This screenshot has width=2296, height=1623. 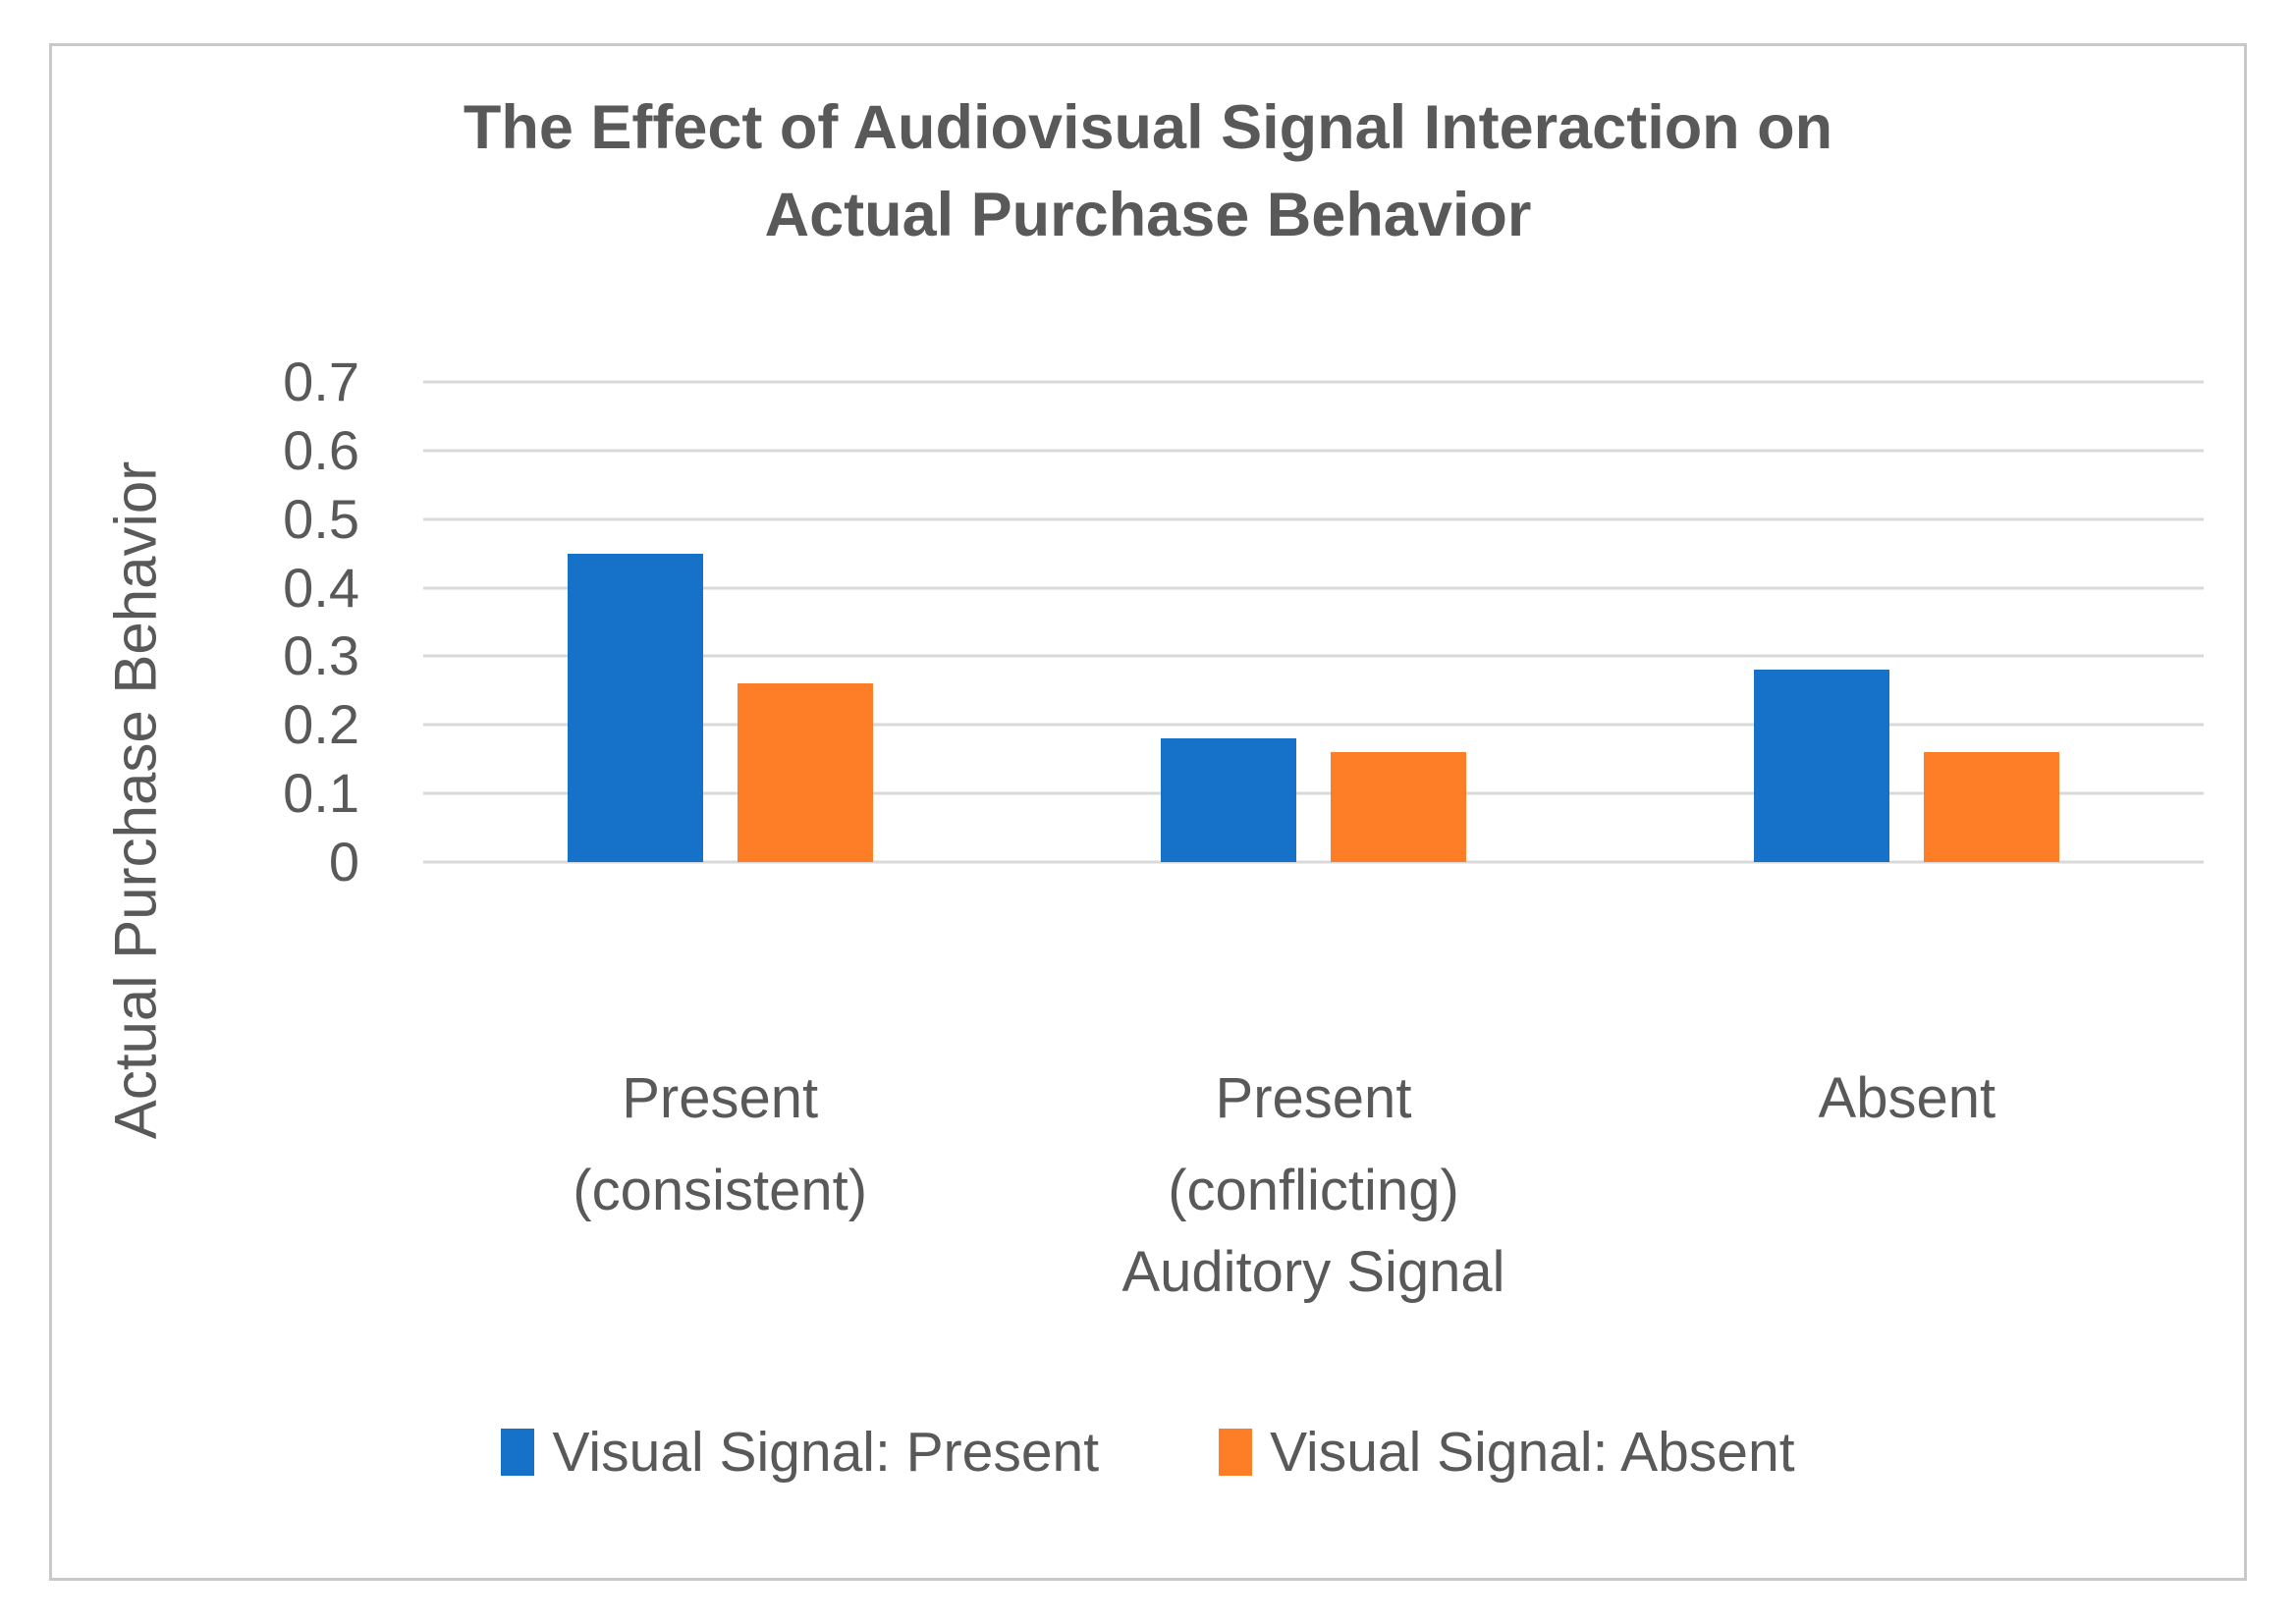 I want to click on chart-title-line-2: Actual Purchase Behavior, so click(x=1148, y=216).